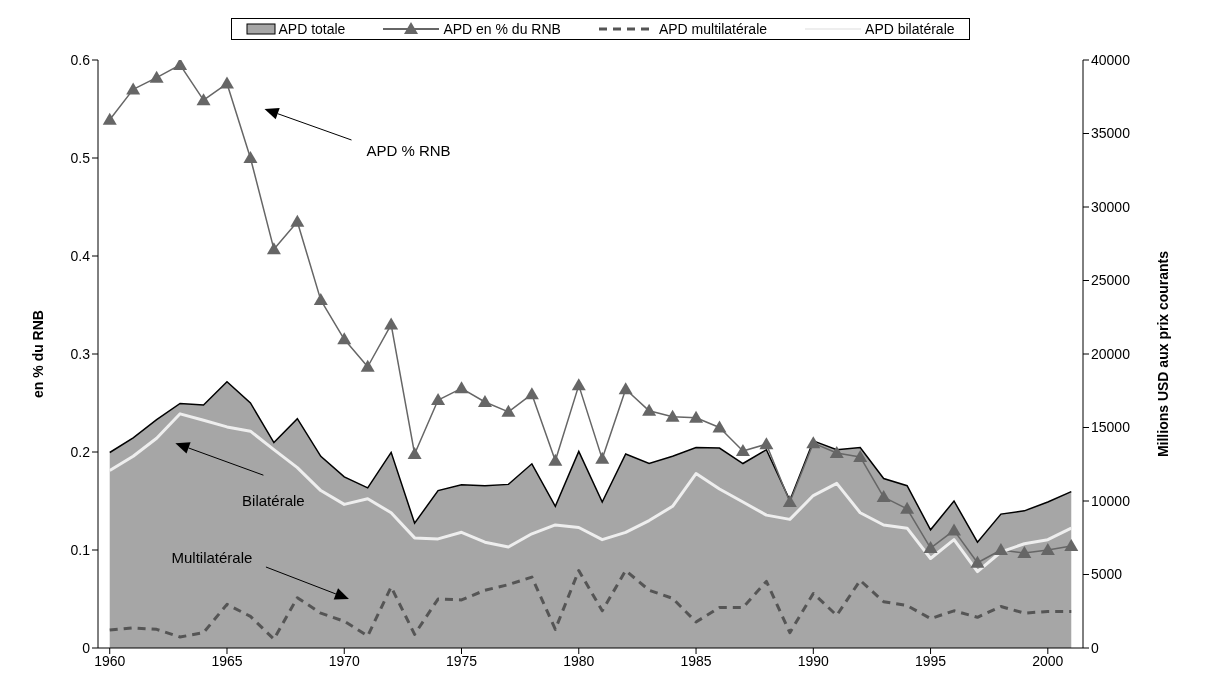 The width and height of the screenshot is (1205, 700). What do you see at coordinates (1111, 59) in the screenshot?
I see `y2-tick-label: 40000` at bounding box center [1111, 59].